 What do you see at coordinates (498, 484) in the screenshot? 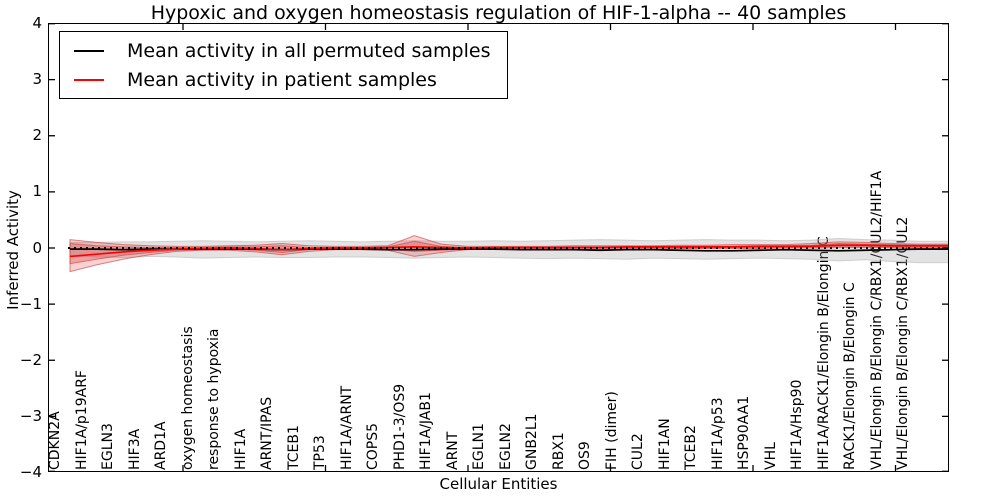
I see `x-axis-label: Cellular Entities` at bounding box center [498, 484].